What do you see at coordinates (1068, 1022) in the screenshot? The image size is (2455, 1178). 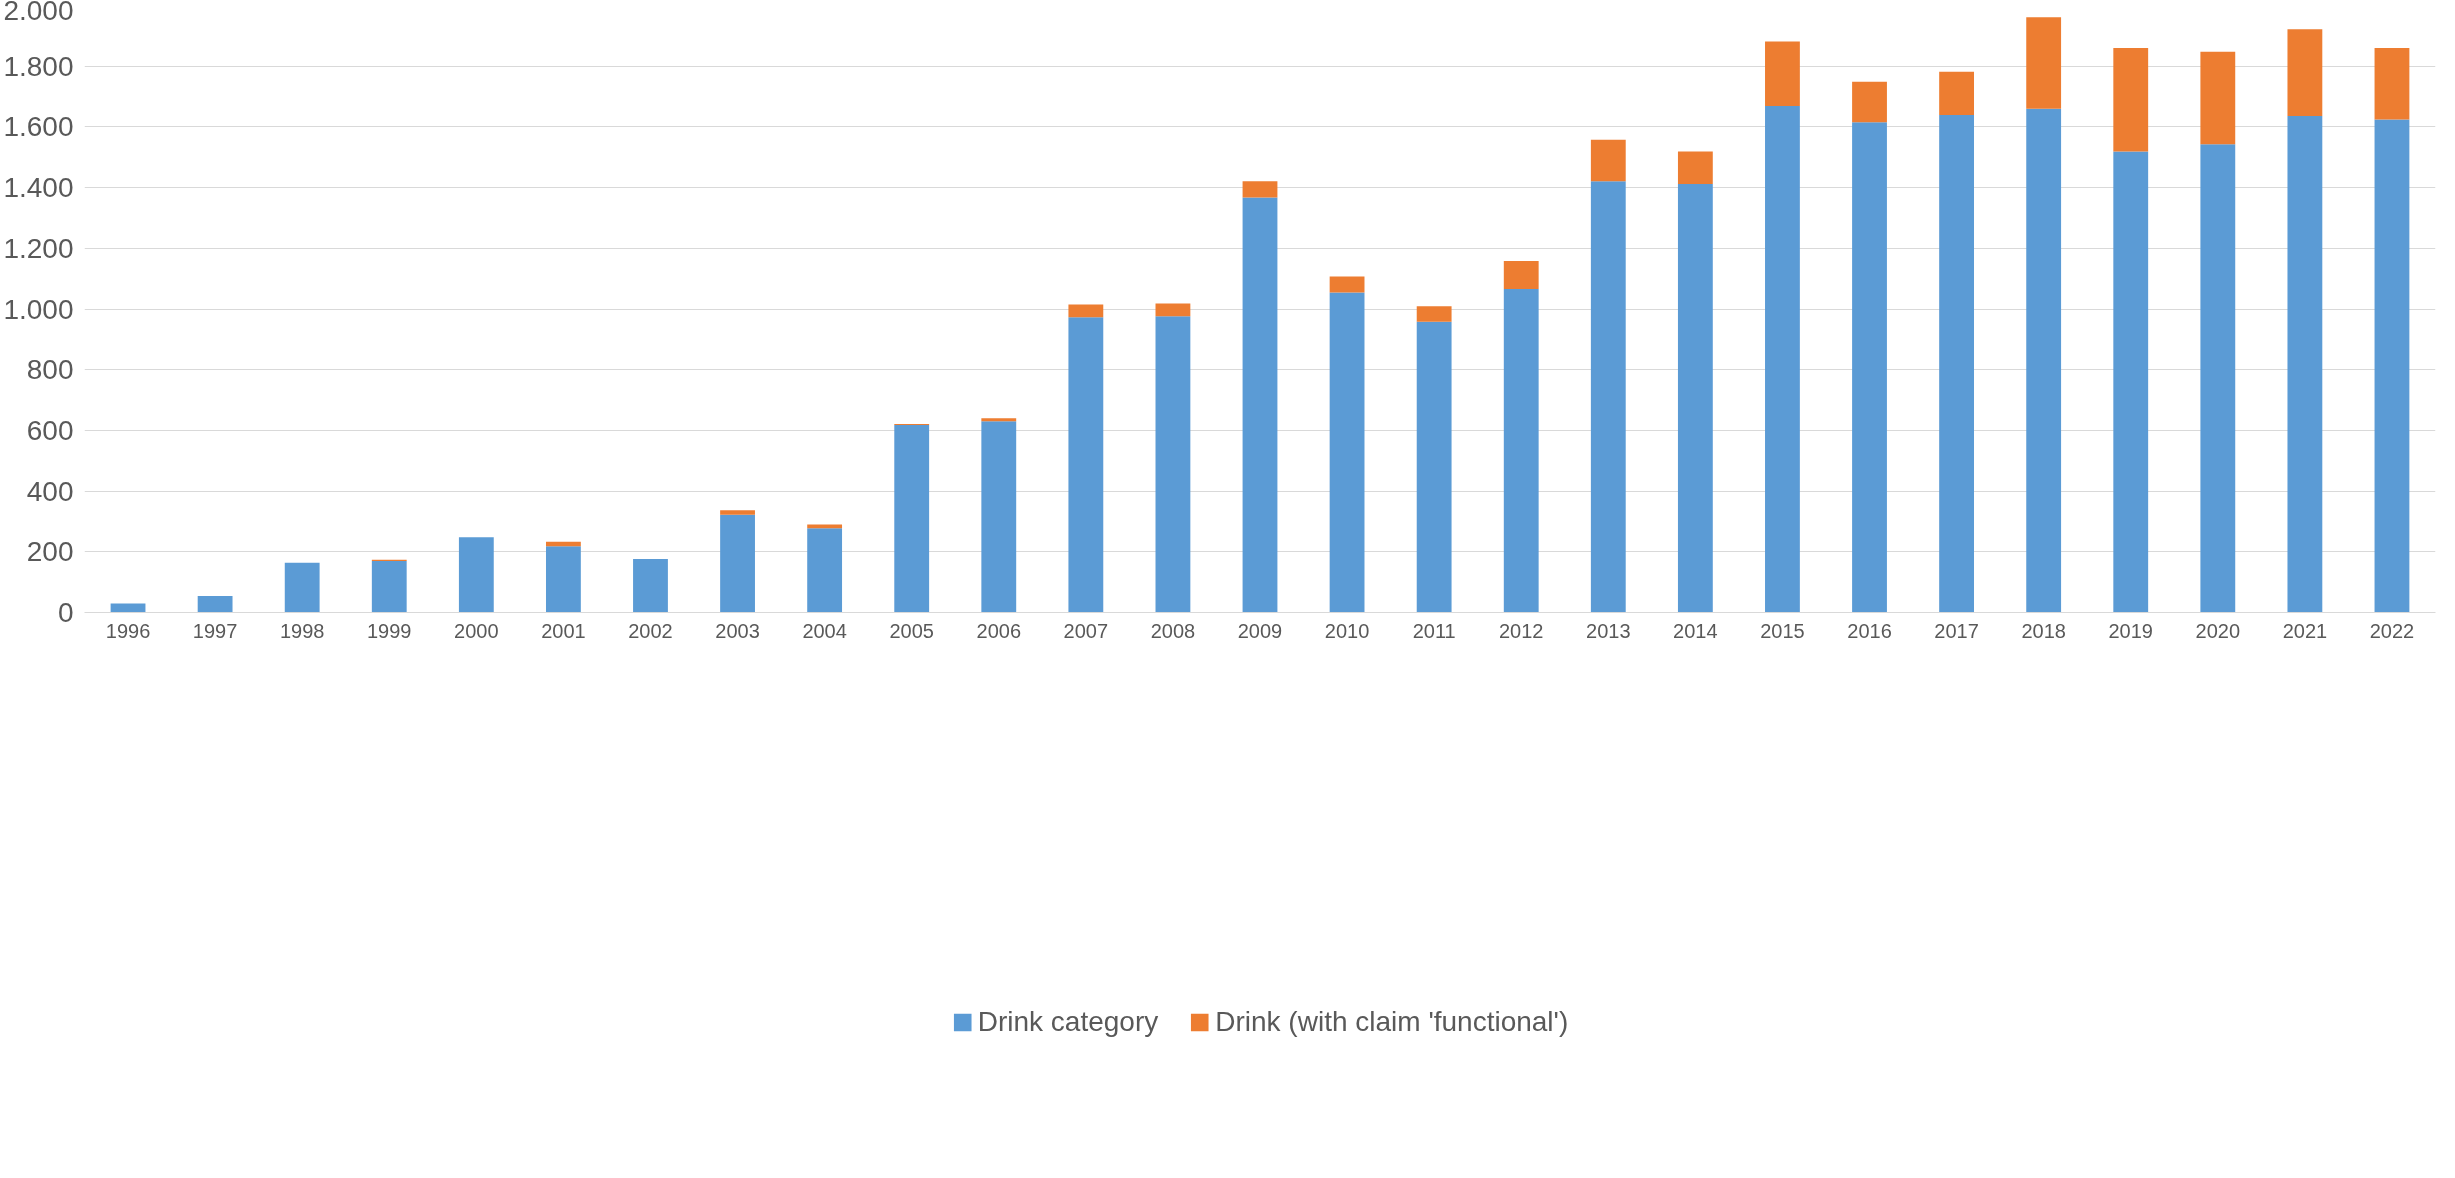 I see `legend-label: Drink category` at bounding box center [1068, 1022].